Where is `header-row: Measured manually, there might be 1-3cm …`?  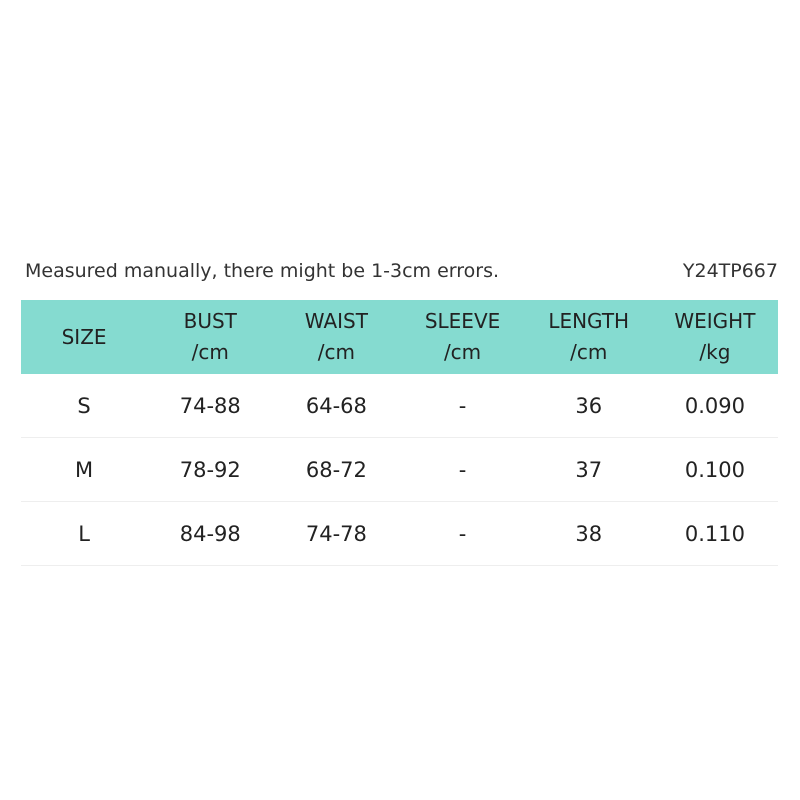
header-row: Measured manually, there might be 1-3cm … is located at coordinates (401, 271).